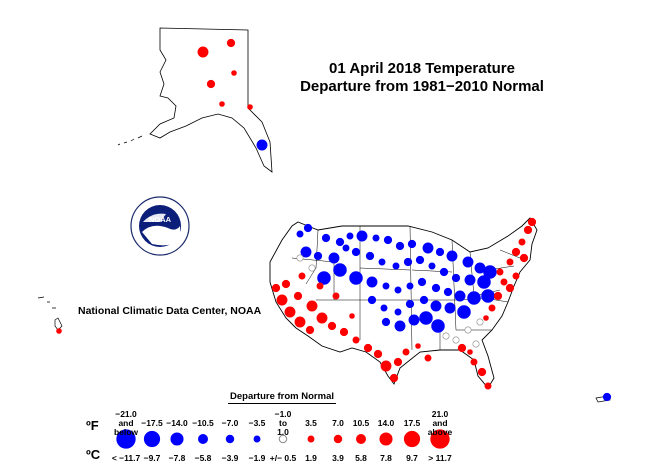 Image resolution: width=650 pixels, height=475 pixels. Describe the element at coordinates (282, 397) in the screenshot. I see `legend-heading: Departure from Normal` at that location.